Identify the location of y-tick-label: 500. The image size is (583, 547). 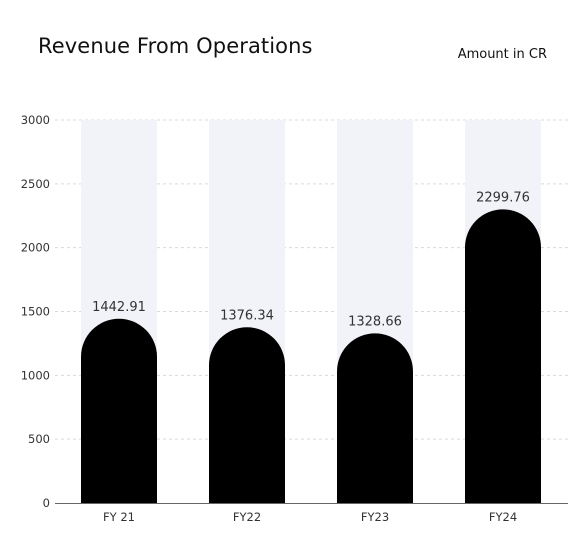
(39, 439).